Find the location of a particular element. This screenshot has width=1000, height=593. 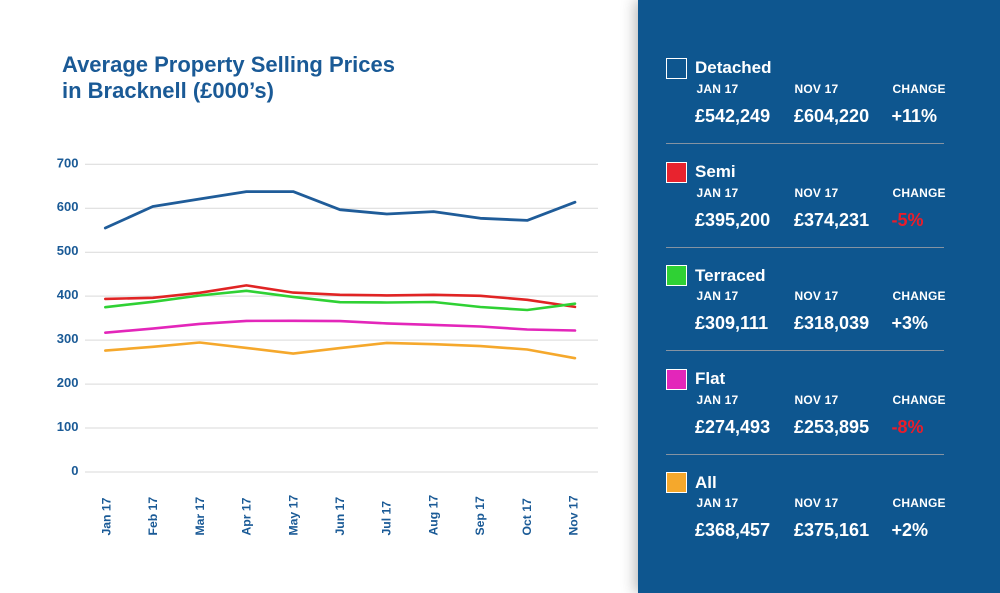

svg-text: 0 is located at coordinates (74, 470).